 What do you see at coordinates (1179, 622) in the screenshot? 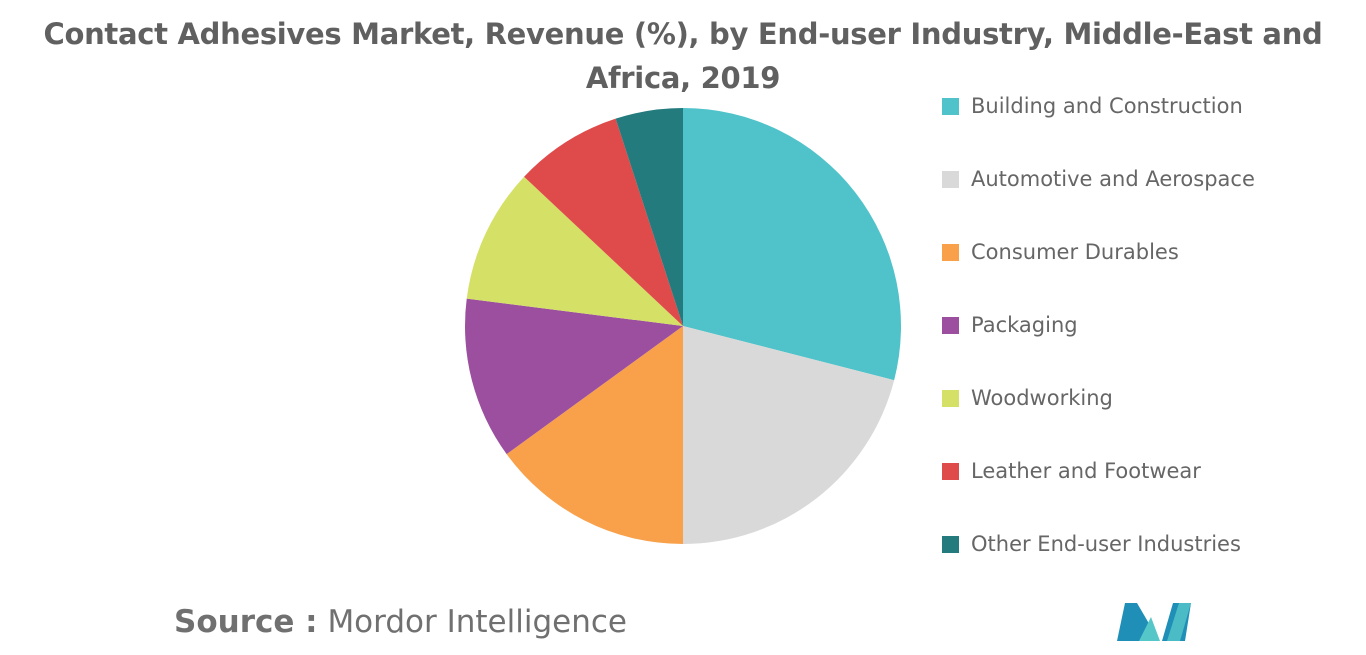
I see `logo-highlight-shape` at bounding box center [1179, 622].